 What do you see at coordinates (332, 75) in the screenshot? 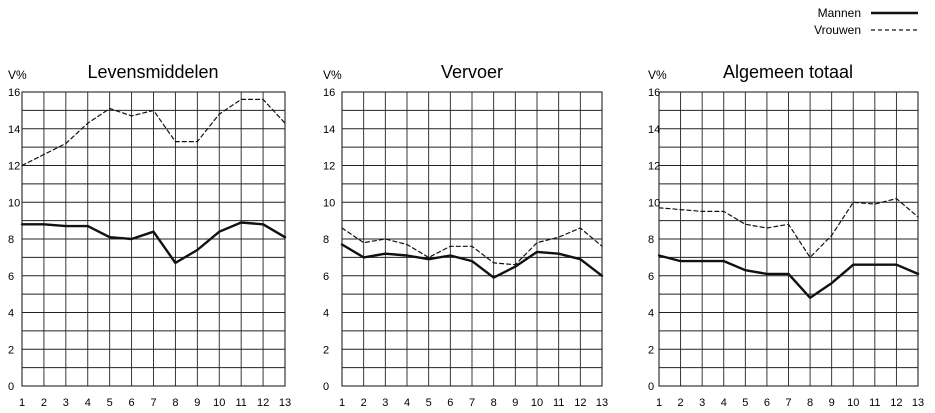
I see `y-axis-label-vervoer: V%` at bounding box center [332, 75].